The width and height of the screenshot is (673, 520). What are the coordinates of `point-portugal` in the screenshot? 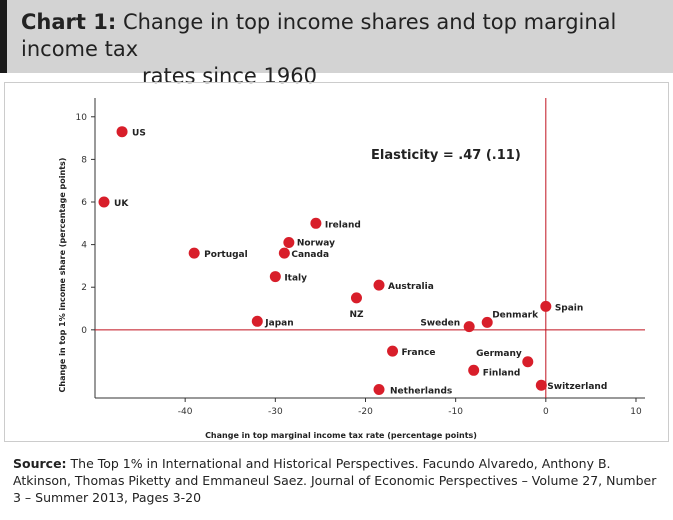 It's located at (194, 253).